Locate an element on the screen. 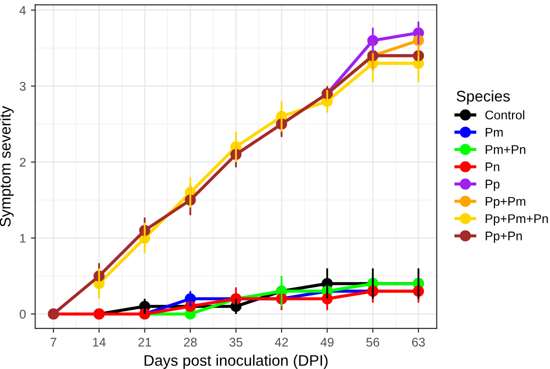 The image size is (550, 369). legend-label: Pm+Pn is located at coordinates (506, 149).